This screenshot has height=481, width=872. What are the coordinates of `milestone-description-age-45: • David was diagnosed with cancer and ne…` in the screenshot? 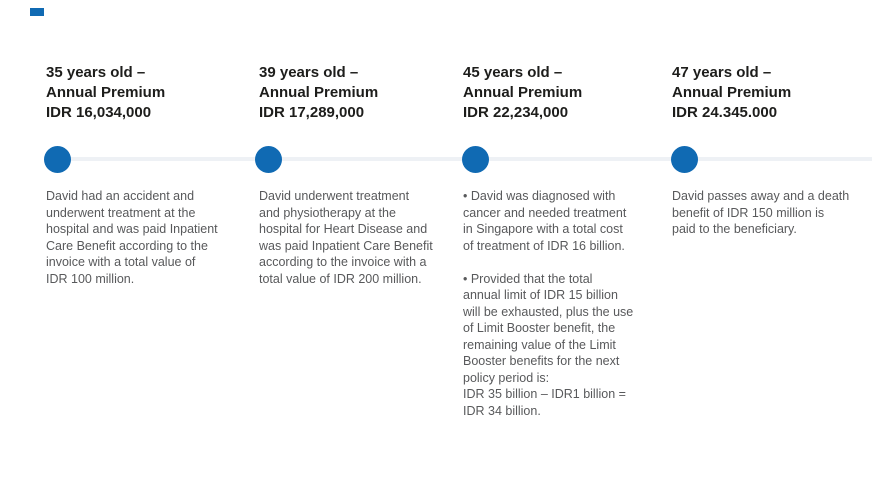 It's located at (548, 303).